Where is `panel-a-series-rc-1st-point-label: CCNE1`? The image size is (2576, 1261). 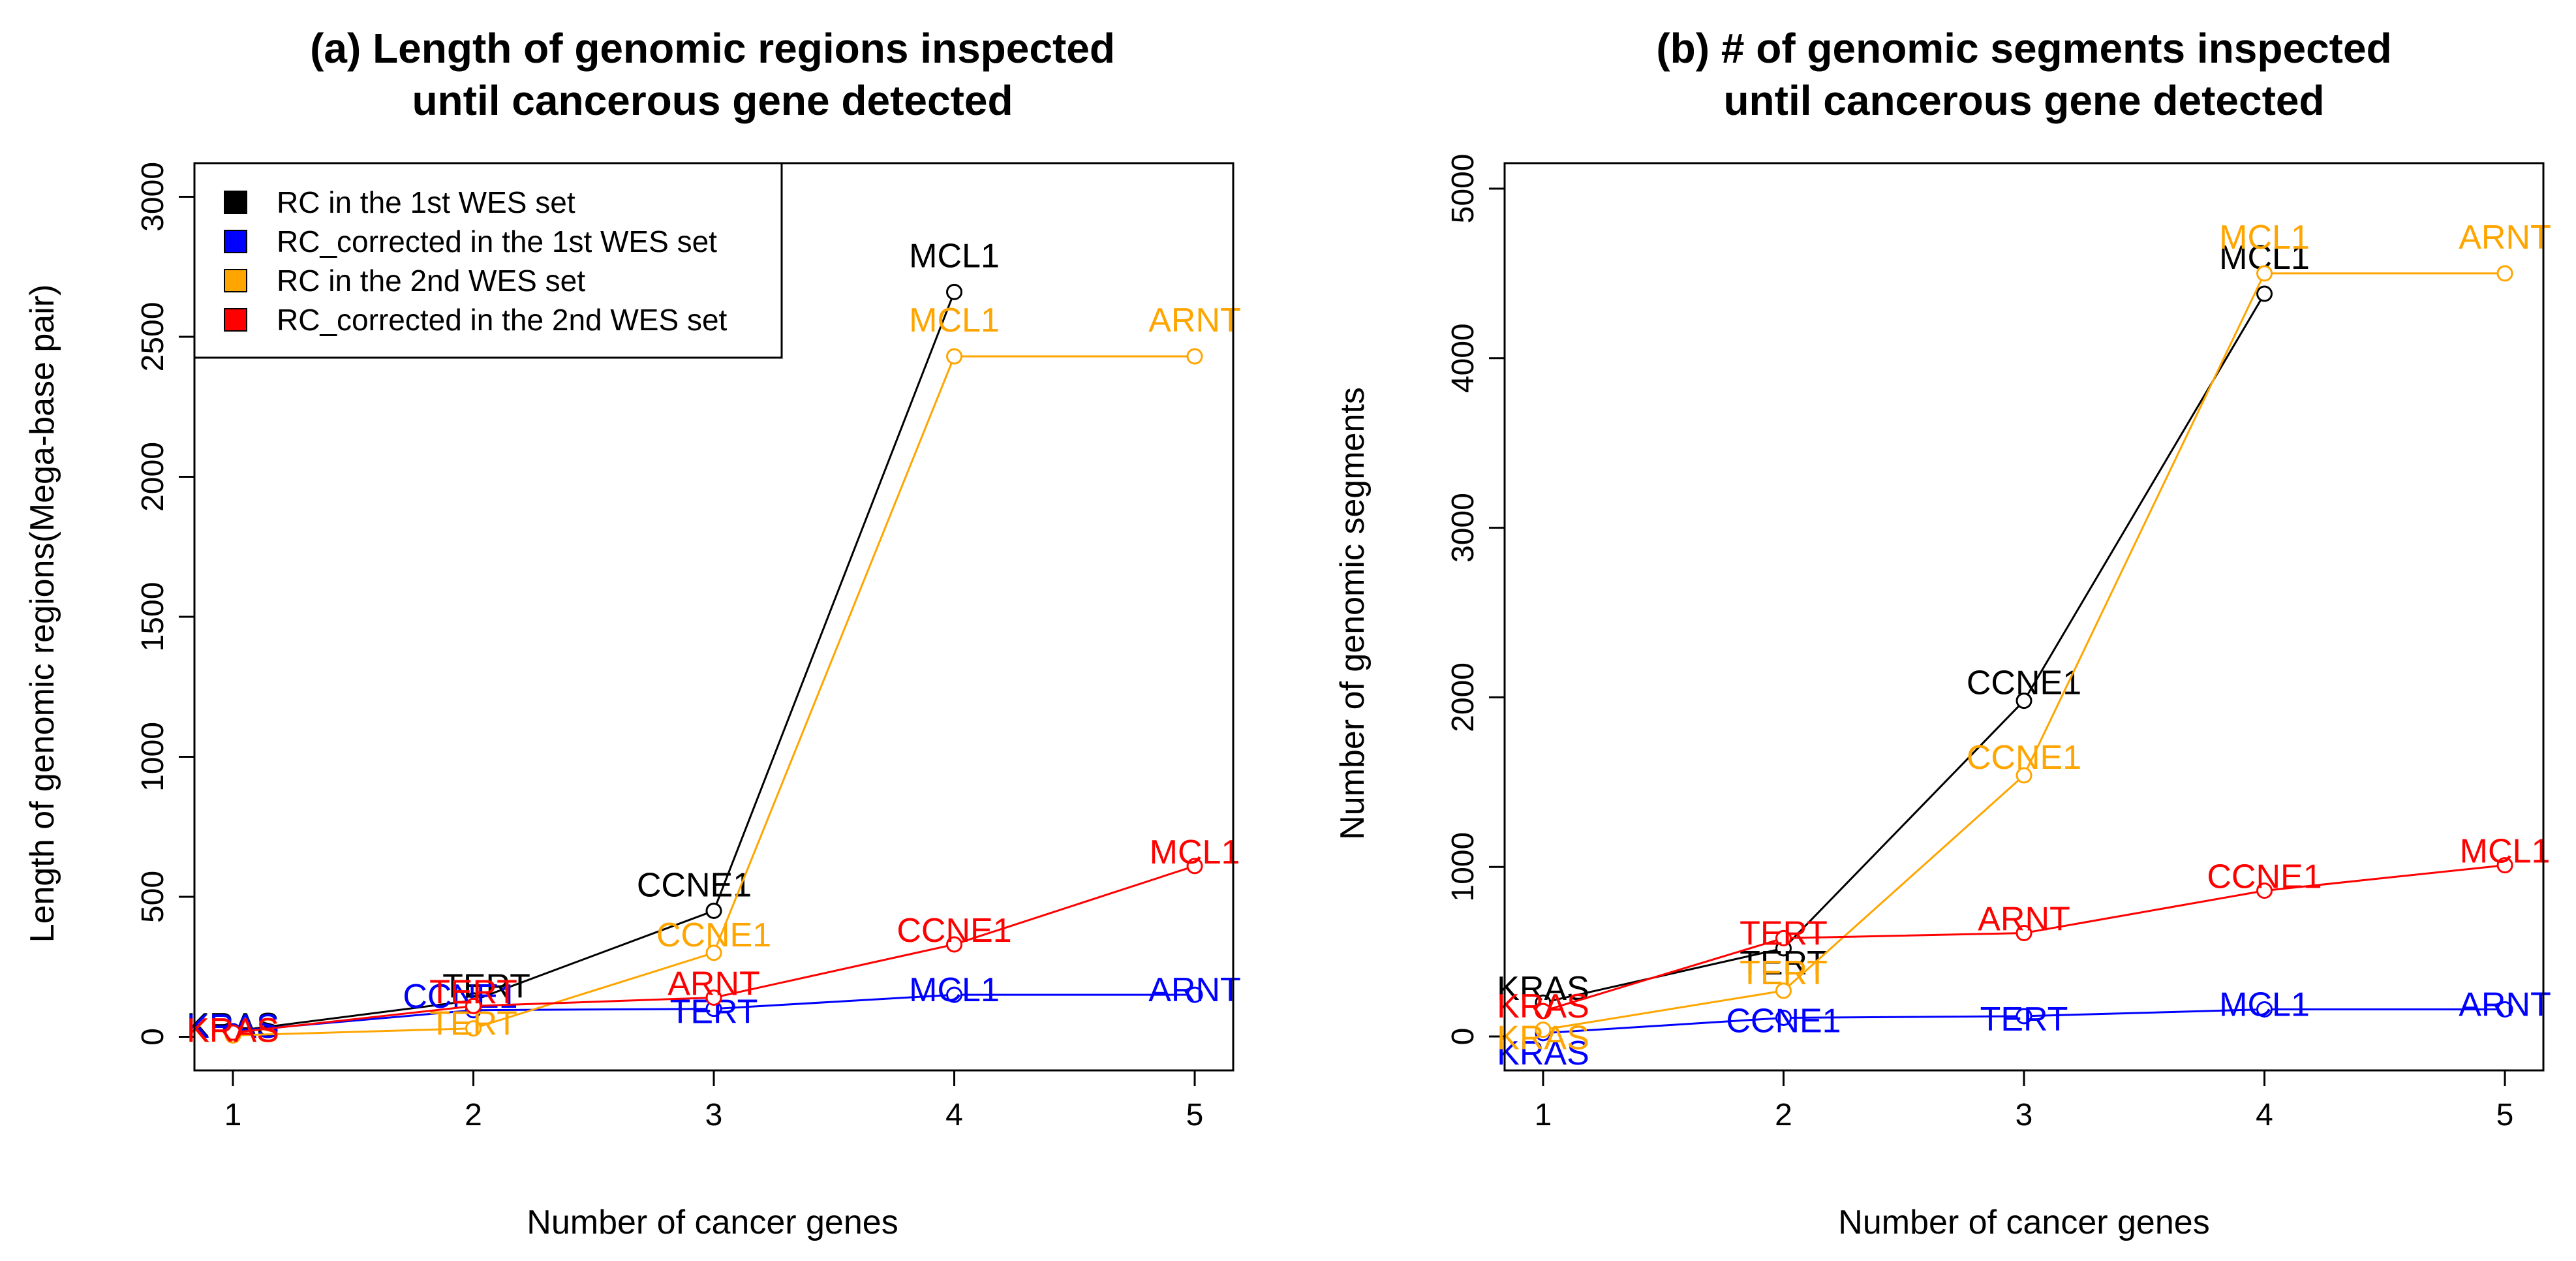 panel-a-series-rc-1st-point-label: CCNE1 is located at coordinates (694, 885).